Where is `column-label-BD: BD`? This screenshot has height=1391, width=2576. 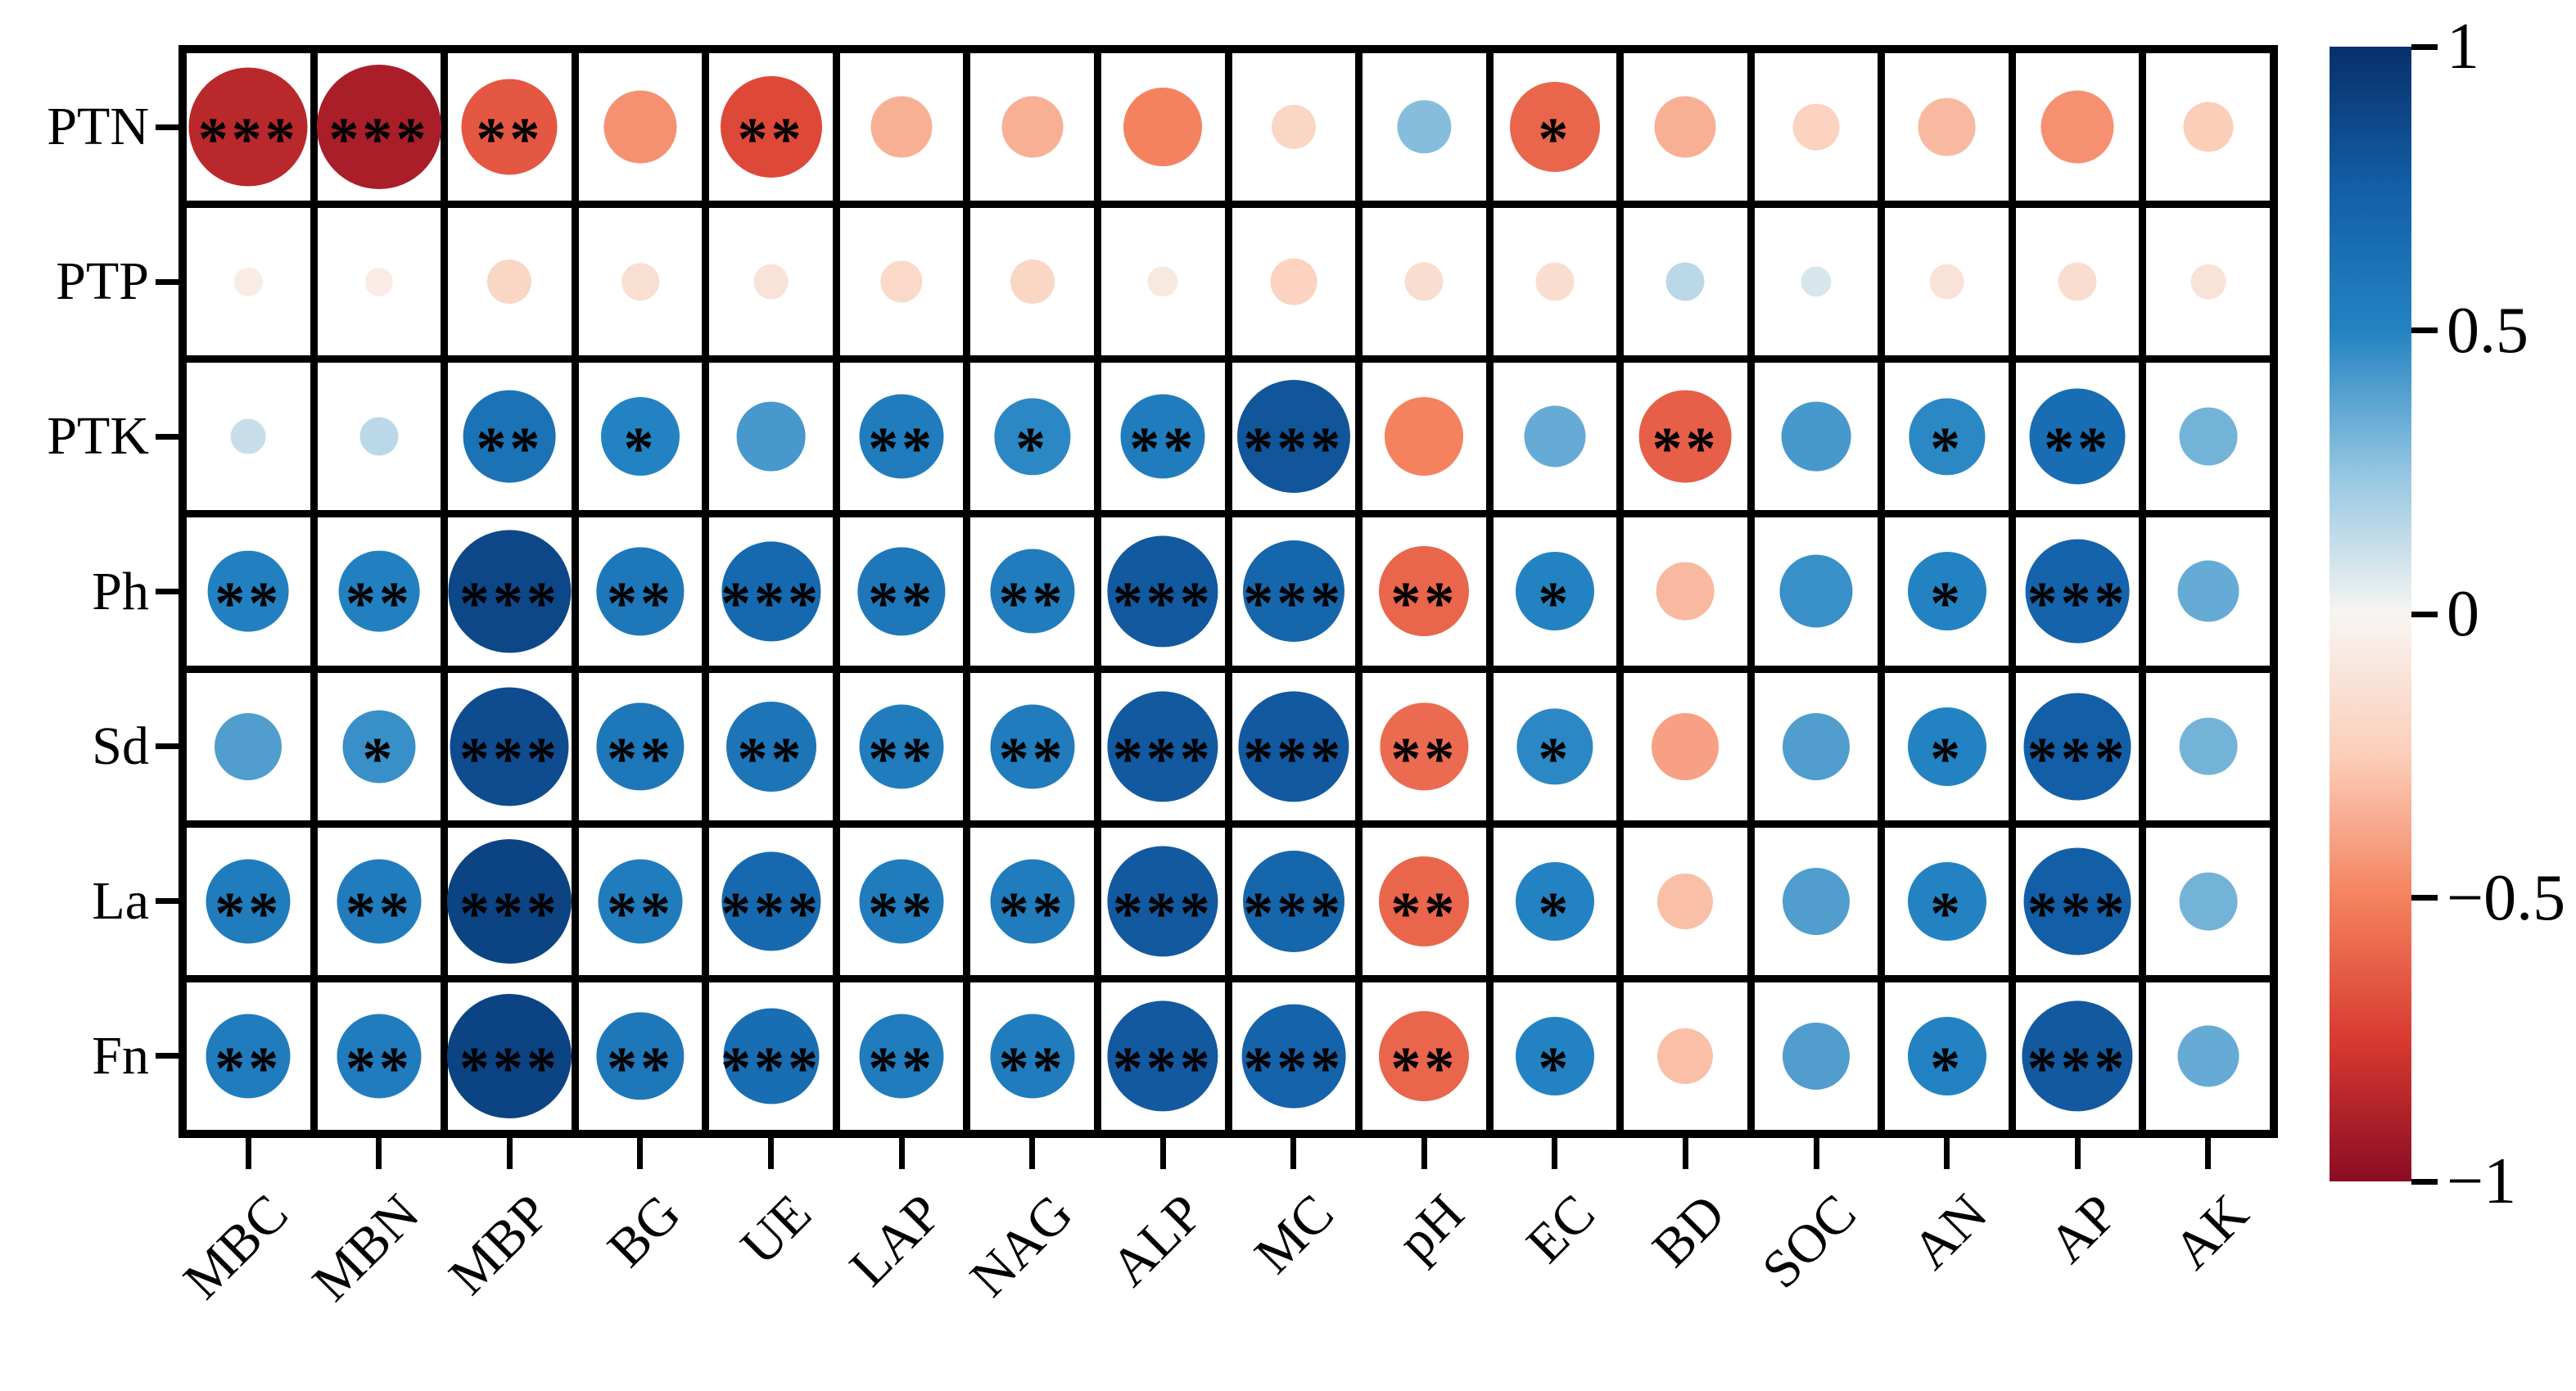
column-label-BD: BD is located at coordinates (1689, 1231).